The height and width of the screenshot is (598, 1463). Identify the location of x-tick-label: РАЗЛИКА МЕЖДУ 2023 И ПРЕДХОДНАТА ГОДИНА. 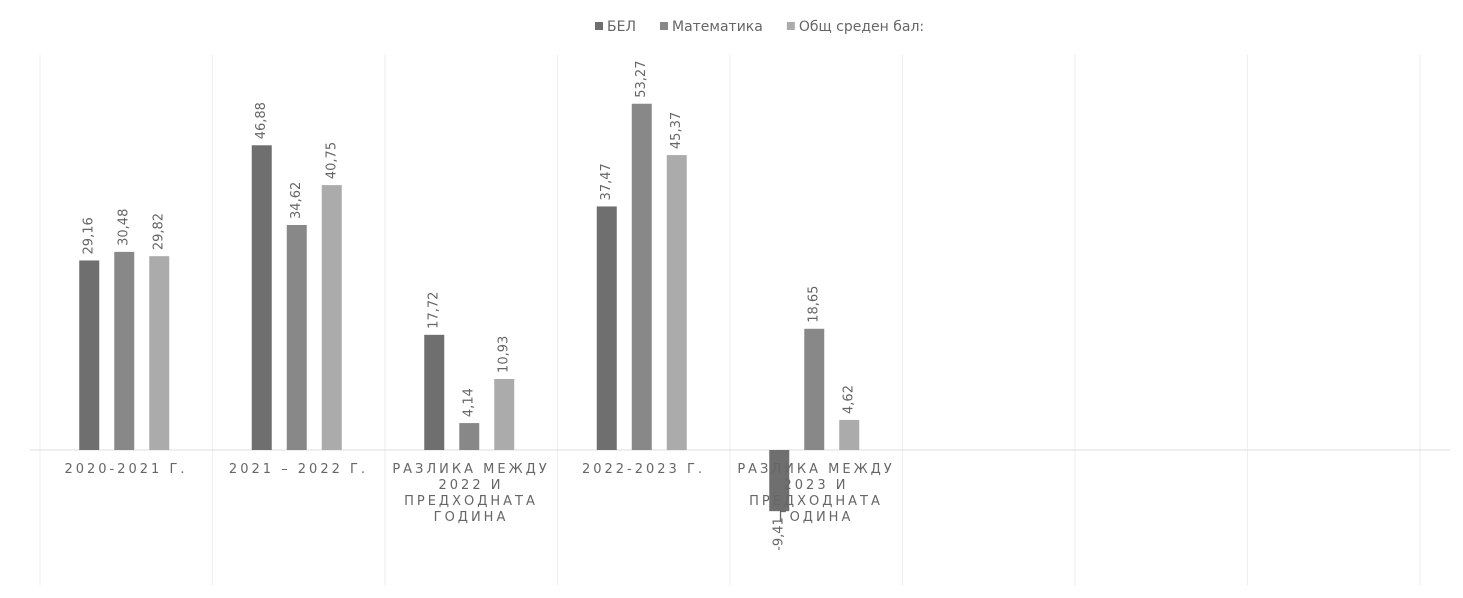
(816, 493).